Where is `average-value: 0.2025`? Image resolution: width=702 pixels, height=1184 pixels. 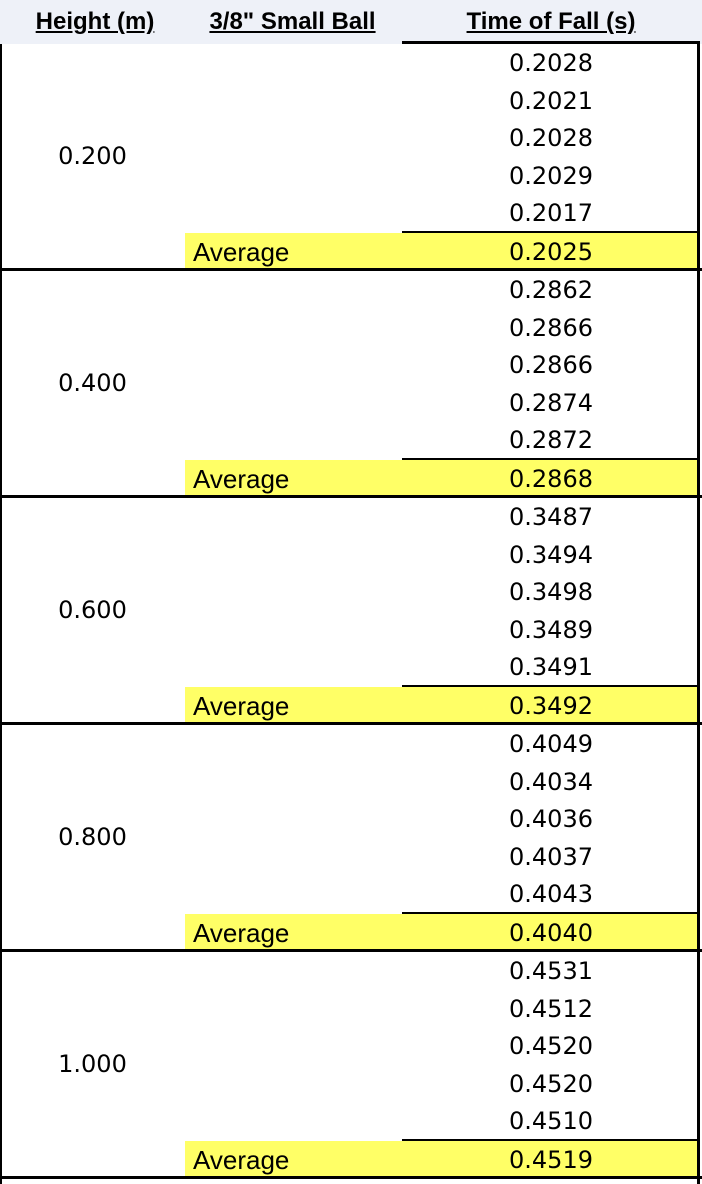
average-value: 0.2025 is located at coordinates (551, 252).